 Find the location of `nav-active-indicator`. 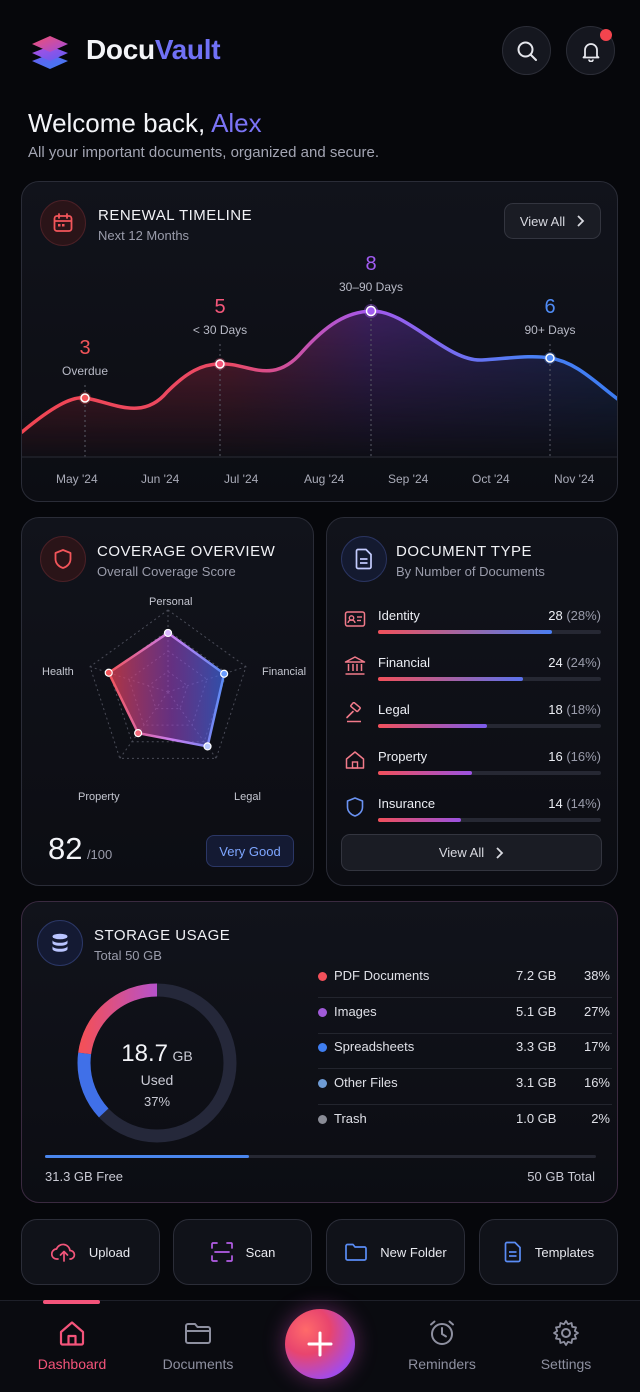

nav-active-indicator is located at coordinates (71, 1302).